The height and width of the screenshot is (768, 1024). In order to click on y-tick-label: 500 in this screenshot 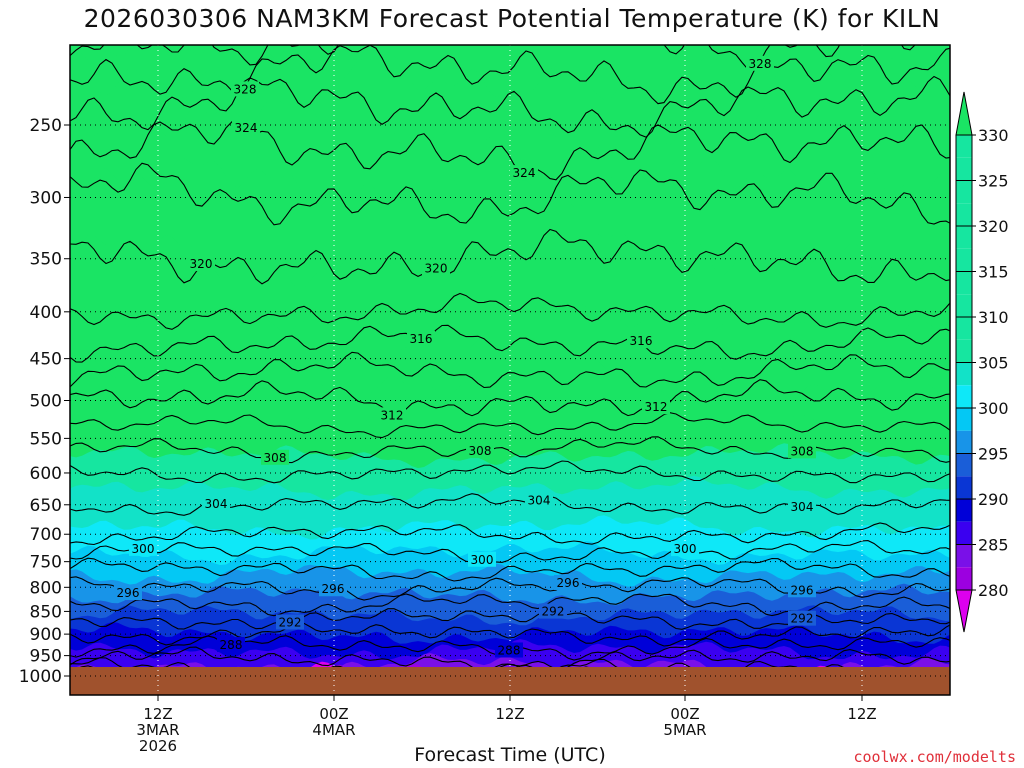, I will do `click(46, 402)`.